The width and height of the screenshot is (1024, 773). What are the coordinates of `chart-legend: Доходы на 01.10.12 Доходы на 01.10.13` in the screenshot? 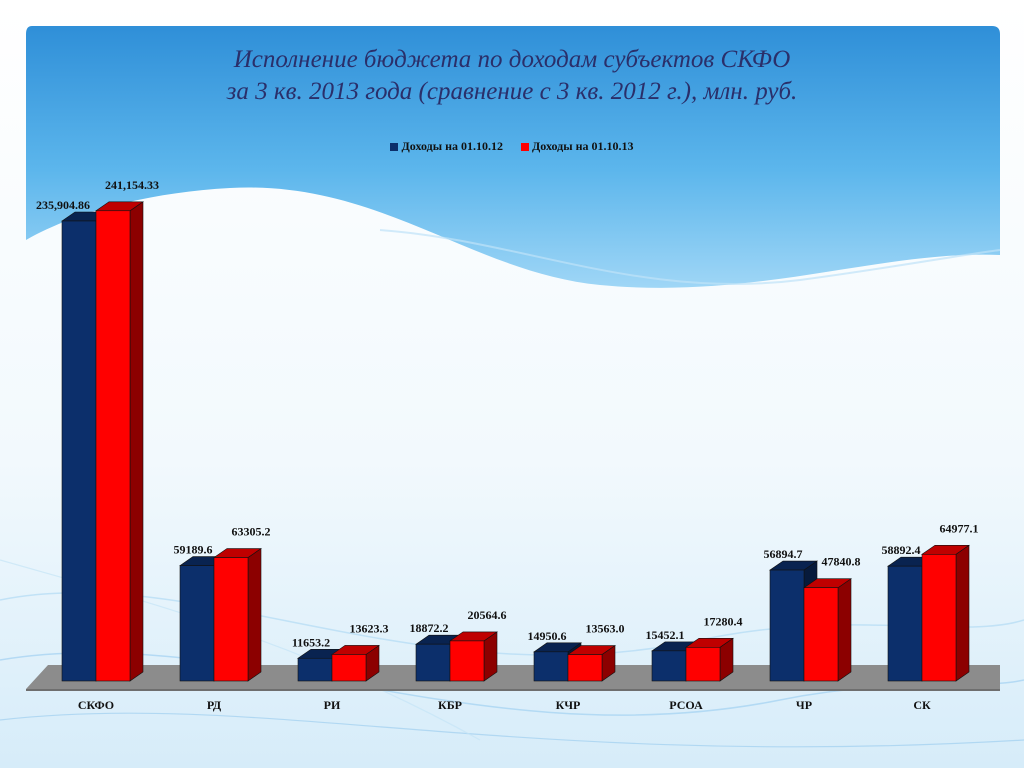 It's located at (512, 146).